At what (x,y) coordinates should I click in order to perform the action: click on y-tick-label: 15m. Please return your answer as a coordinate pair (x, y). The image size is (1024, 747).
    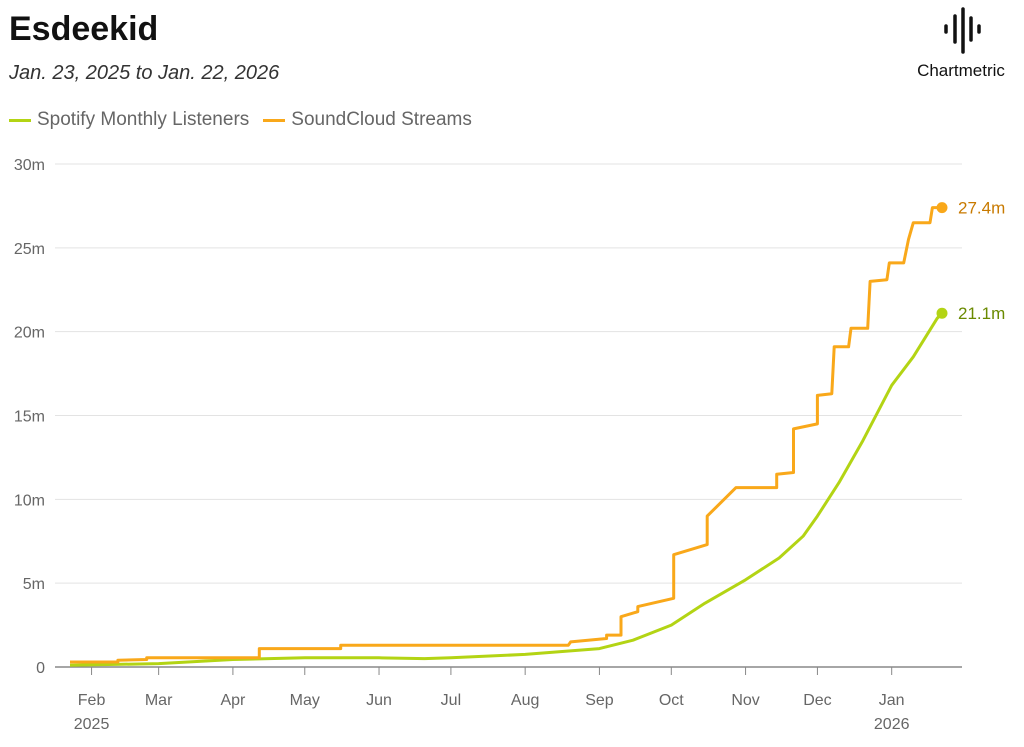
    Looking at the image, I should click on (29, 417).